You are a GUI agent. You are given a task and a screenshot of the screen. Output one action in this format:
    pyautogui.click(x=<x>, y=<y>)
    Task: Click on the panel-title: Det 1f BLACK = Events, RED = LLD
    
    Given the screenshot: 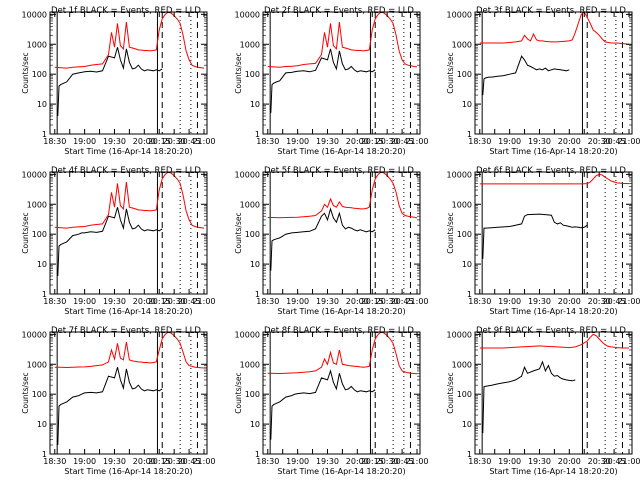 What is the action you would take?
    pyautogui.click(x=126, y=11)
    